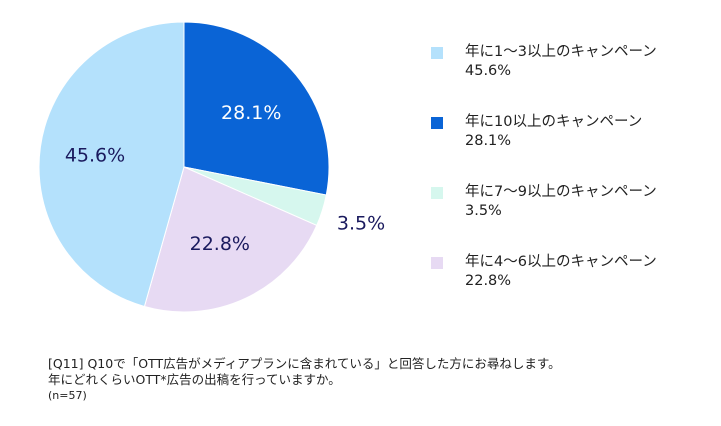 The width and height of the screenshot is (721, 426). I want to click on slice-data-label: 22.8%, so click(220, 244).